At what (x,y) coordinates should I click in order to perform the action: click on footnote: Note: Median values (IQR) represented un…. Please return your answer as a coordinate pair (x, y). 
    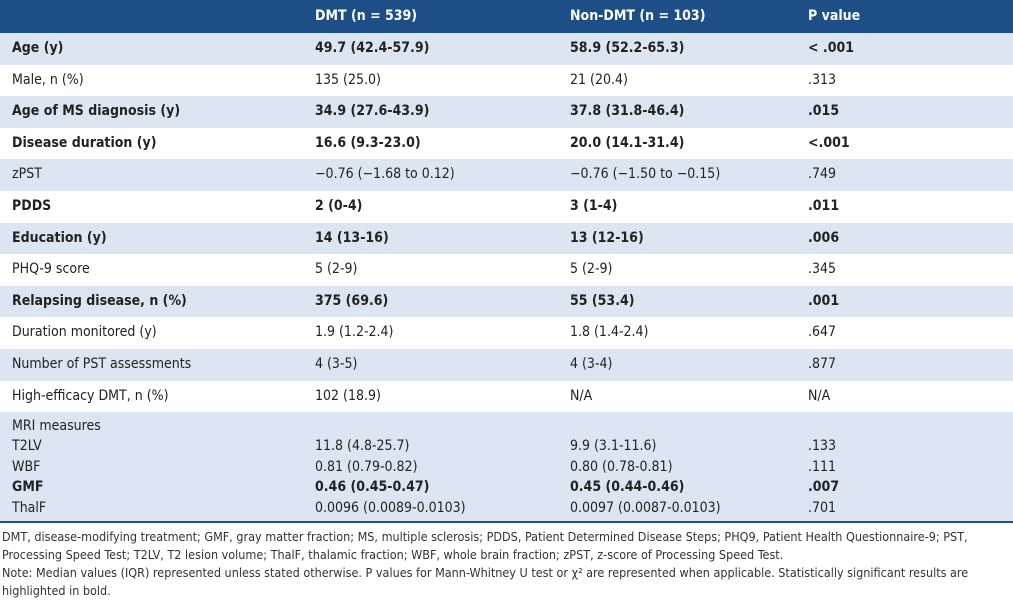
    Looking at the image, I should click on (485, 581).